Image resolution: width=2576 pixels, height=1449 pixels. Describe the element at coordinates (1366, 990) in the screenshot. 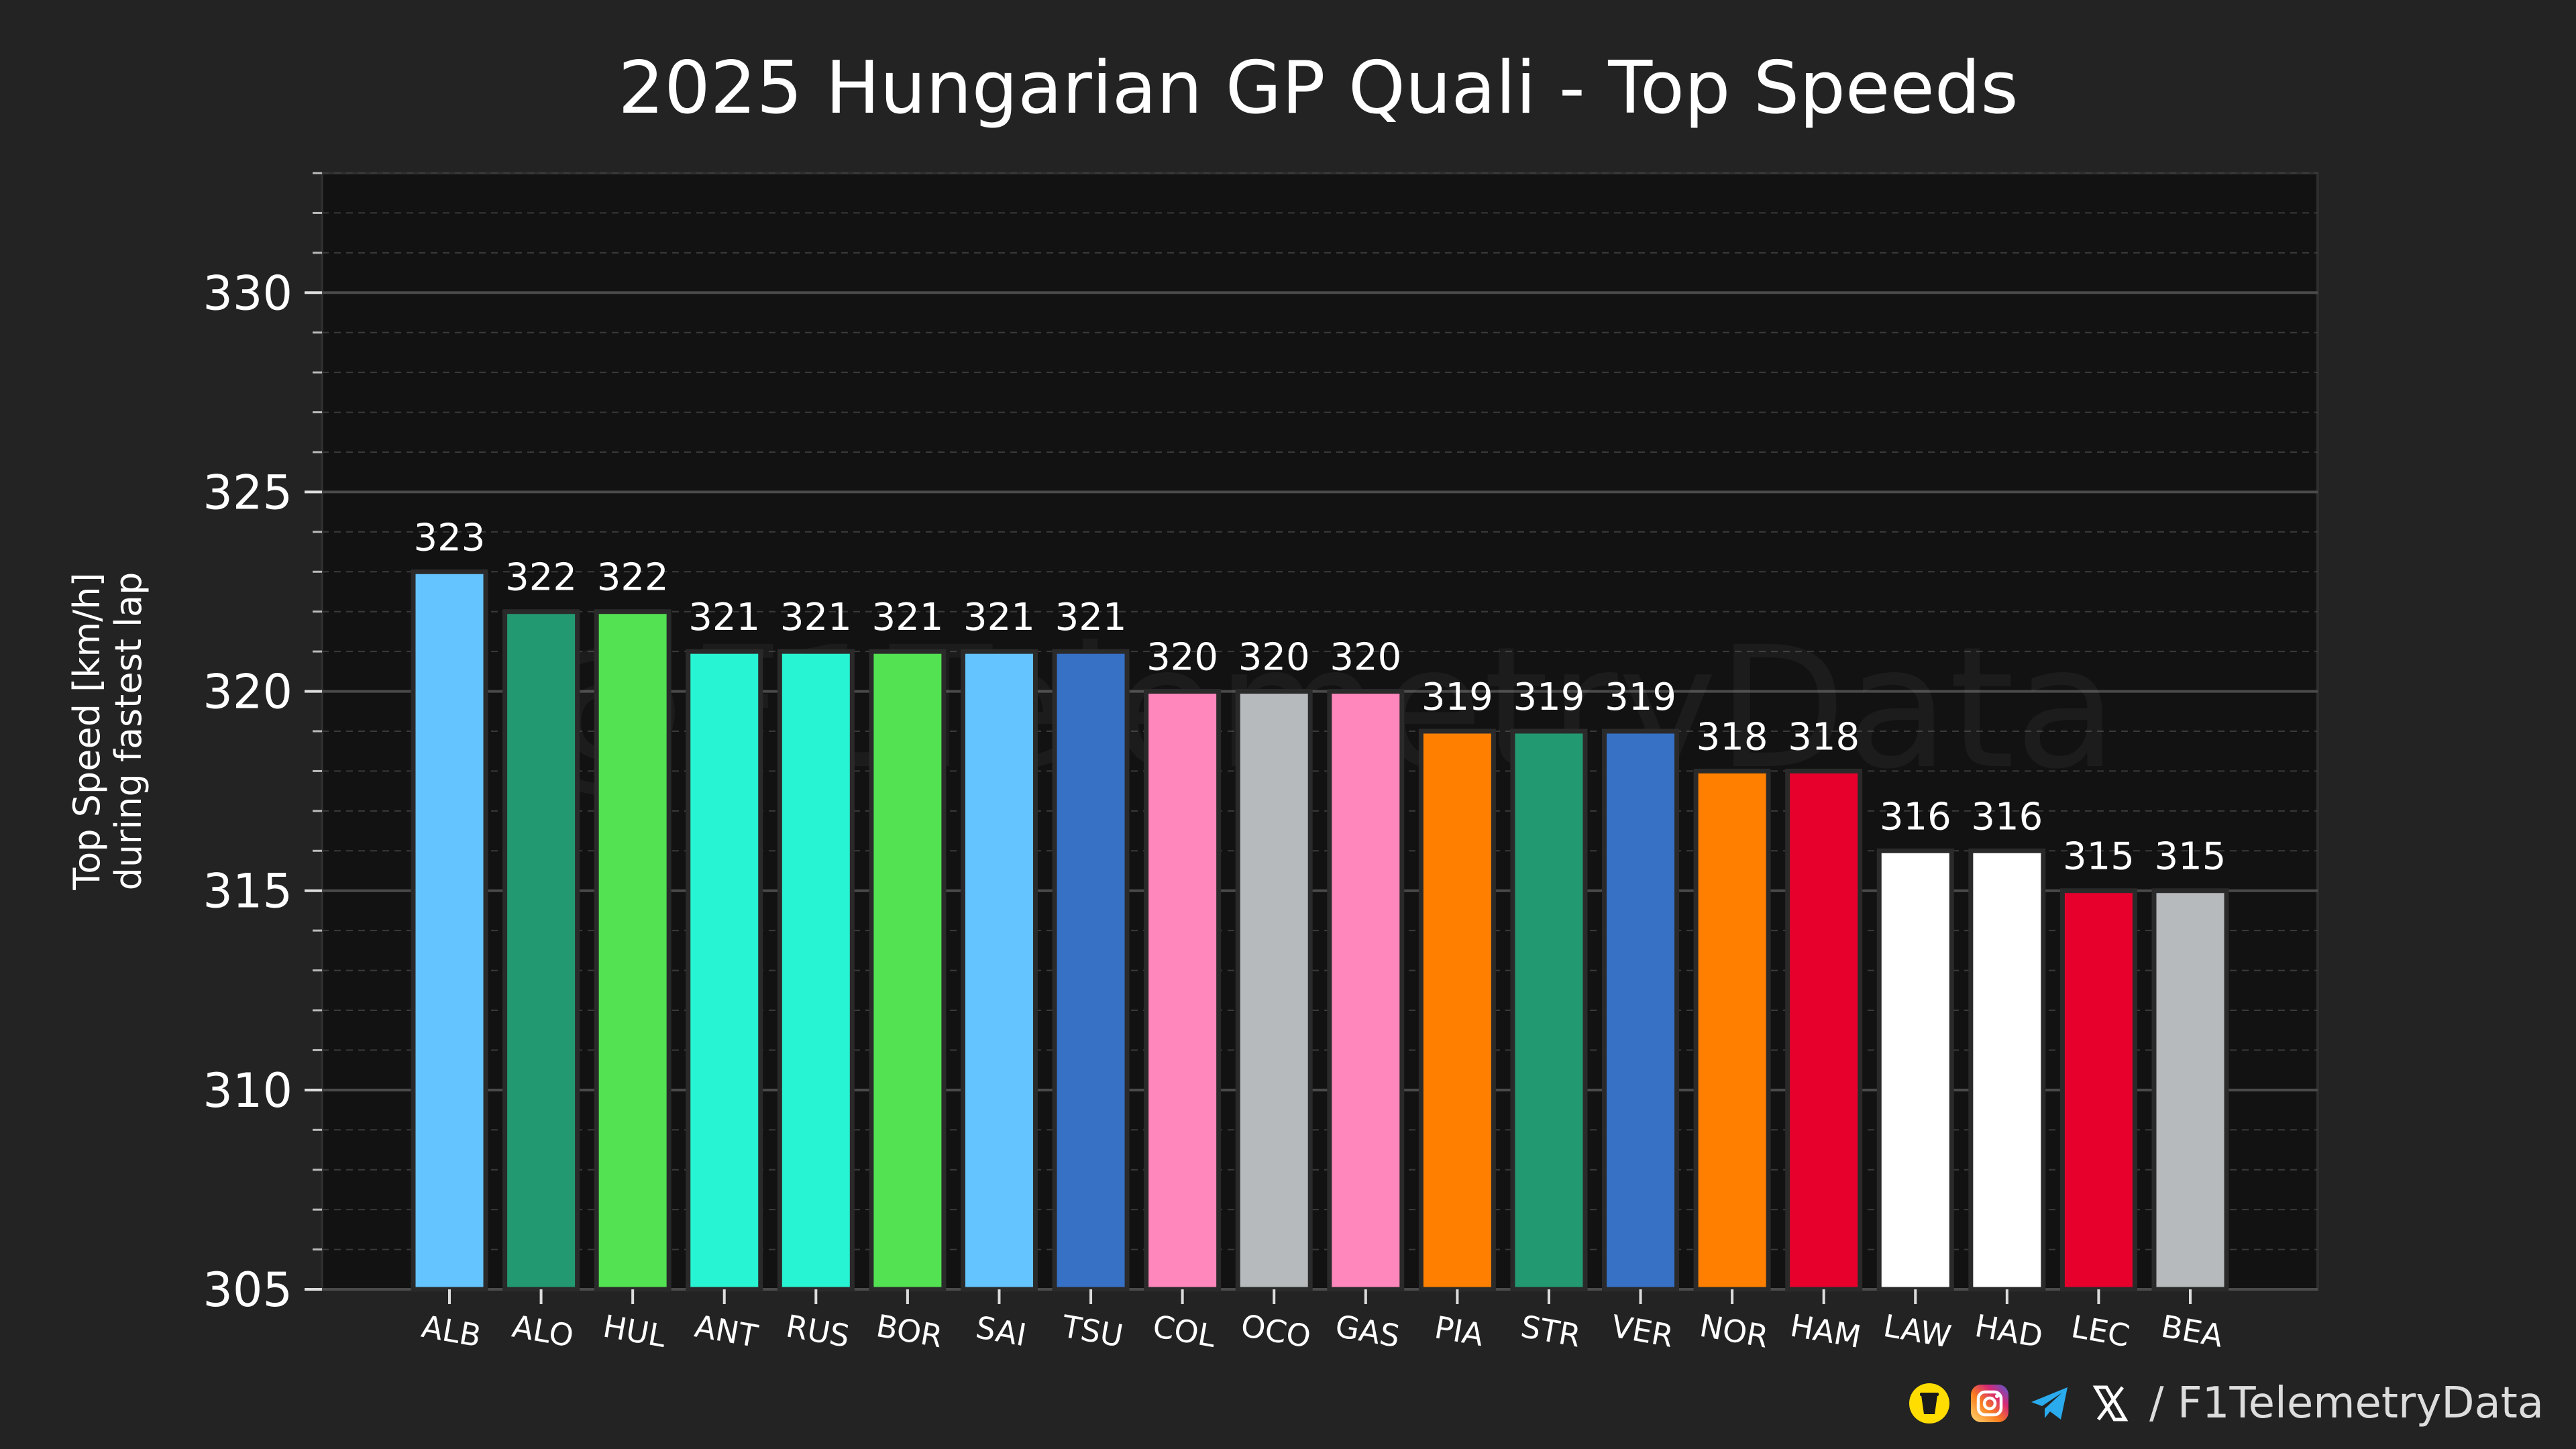

I see `bar-gas` at that location.